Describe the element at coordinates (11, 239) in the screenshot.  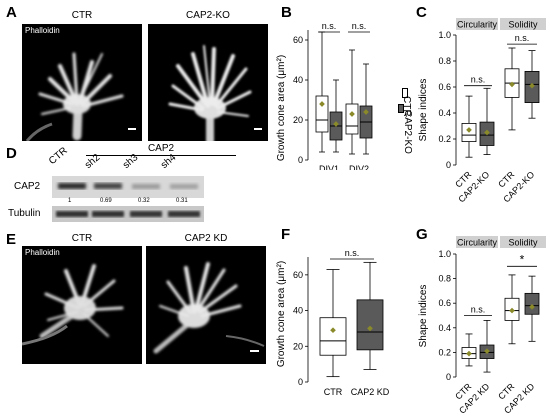
I see `panel-letter-e: E` at that location.